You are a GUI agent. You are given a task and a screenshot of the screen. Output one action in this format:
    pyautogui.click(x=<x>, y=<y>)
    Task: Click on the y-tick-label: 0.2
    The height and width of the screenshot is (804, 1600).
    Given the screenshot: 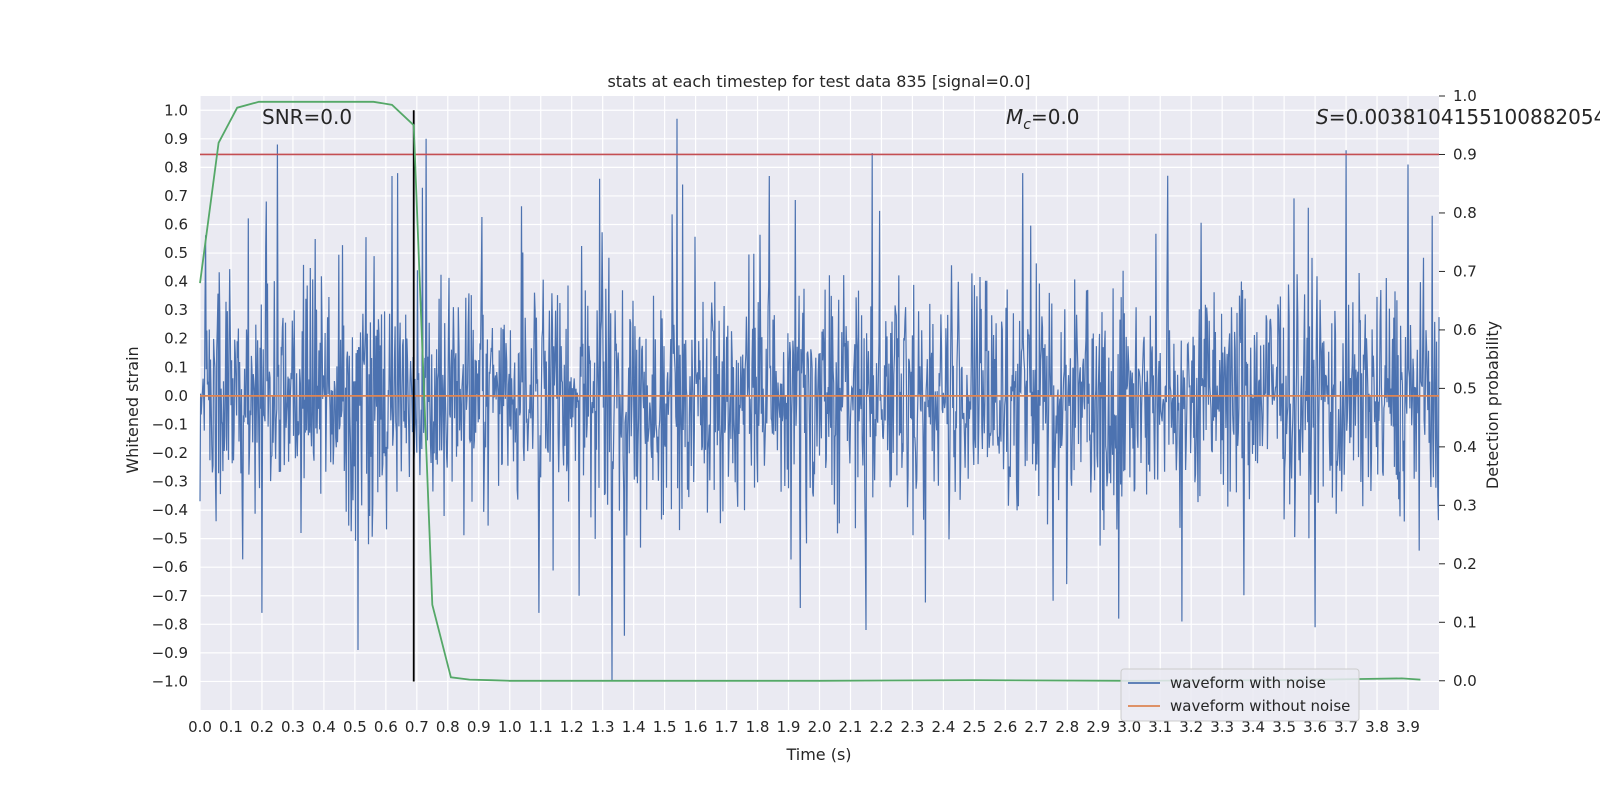 What is the action you would take?
    pyautogui.click(x=176, y=339)
    